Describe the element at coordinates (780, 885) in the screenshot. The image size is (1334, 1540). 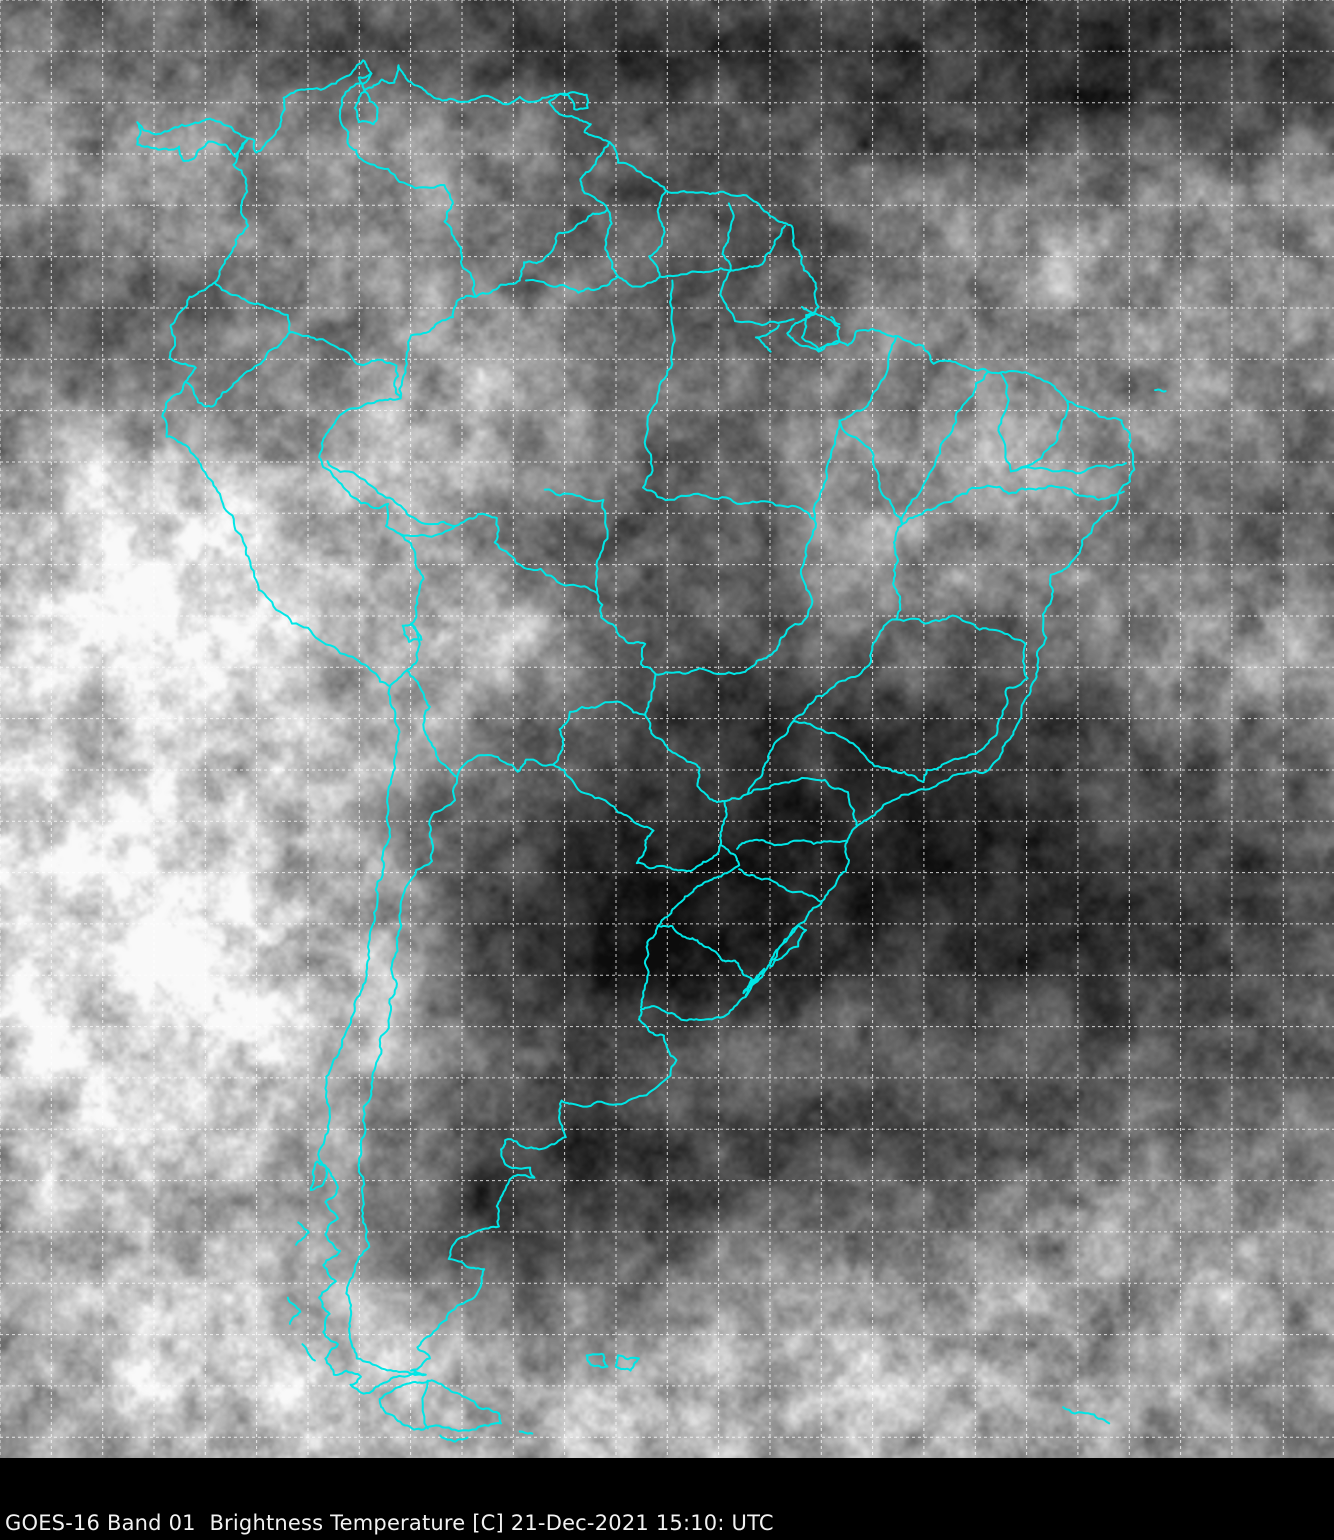
I see `border-state-santacatarina-riograndedosul` at that location.